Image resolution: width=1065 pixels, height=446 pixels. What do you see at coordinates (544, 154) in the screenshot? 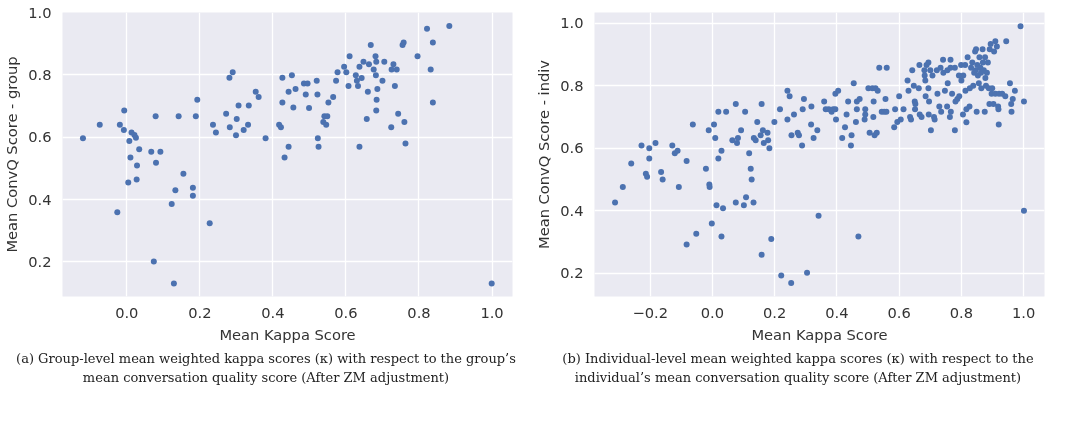
I see `y-axis-title: Mean ConvQ Score - indiv` at bounding box center [544, 154].